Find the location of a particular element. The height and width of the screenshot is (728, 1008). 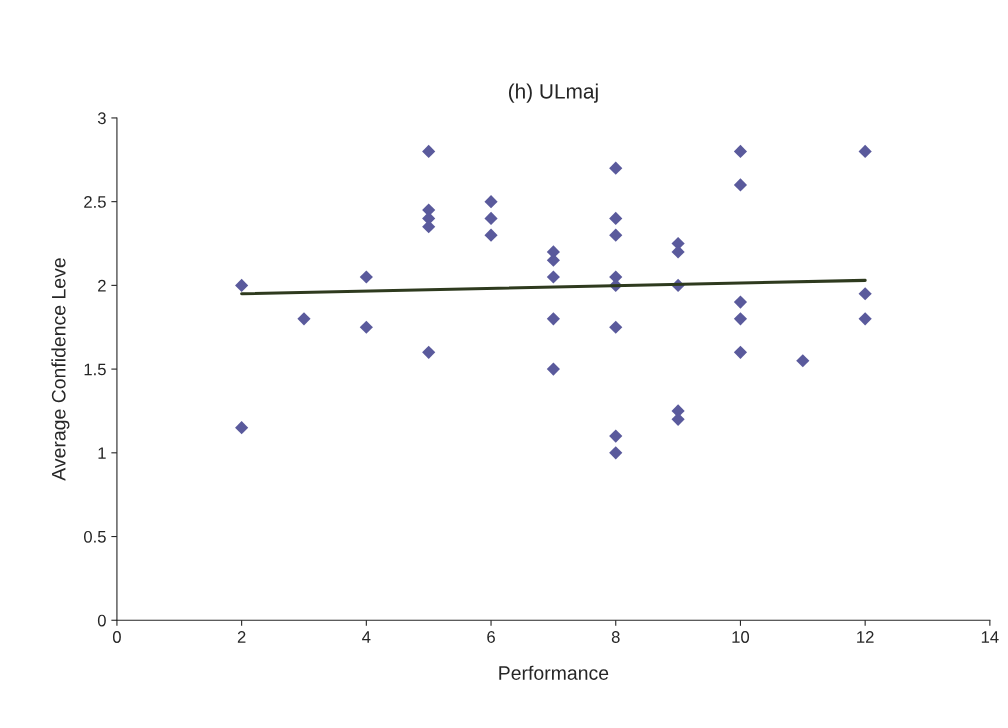

y-axis-title: Average Confidence Leve is located at coordinates (60, 369).